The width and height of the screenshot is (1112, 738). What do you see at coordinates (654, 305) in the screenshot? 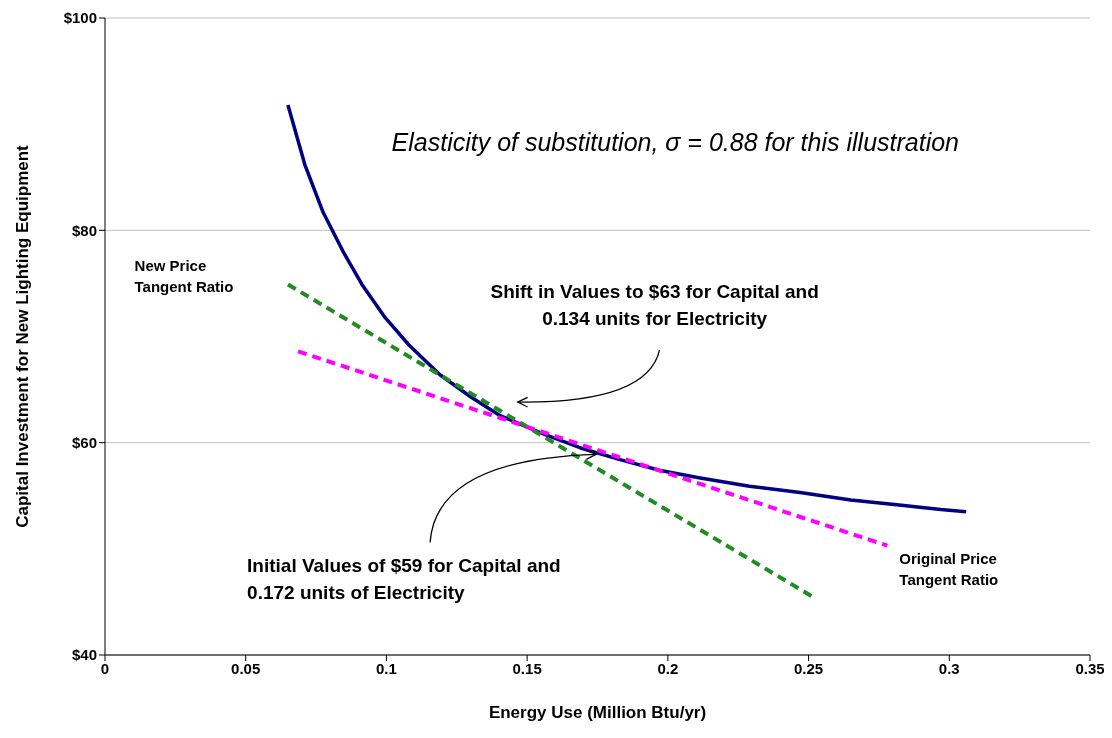
I see `annotation: Shift in Values to $63 for Capital and 0.134 units for Electricity` at bounding box center [654, 305].